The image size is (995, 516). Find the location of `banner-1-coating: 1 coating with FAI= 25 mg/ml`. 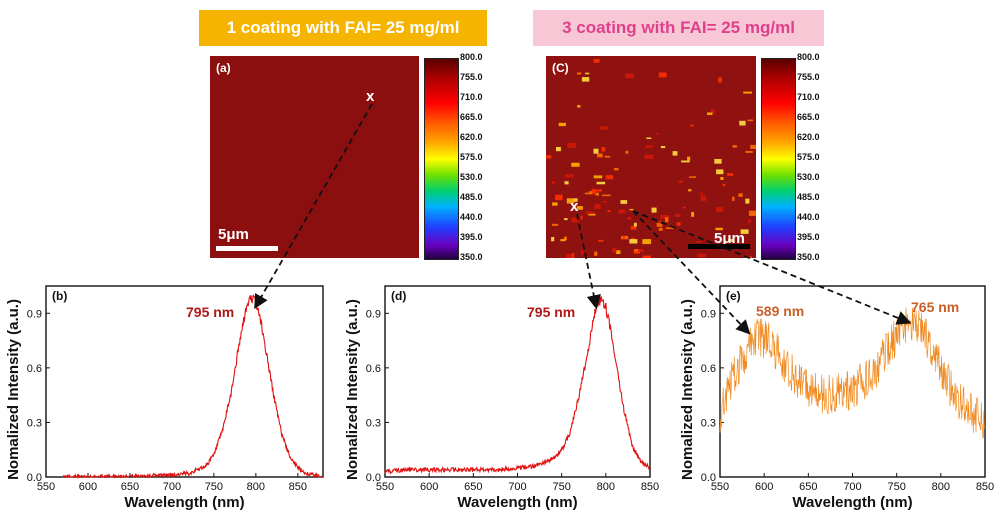

banner-1-coating: 1 coating with FAI= 25 mg/ml is located at coordinates (343, 28).